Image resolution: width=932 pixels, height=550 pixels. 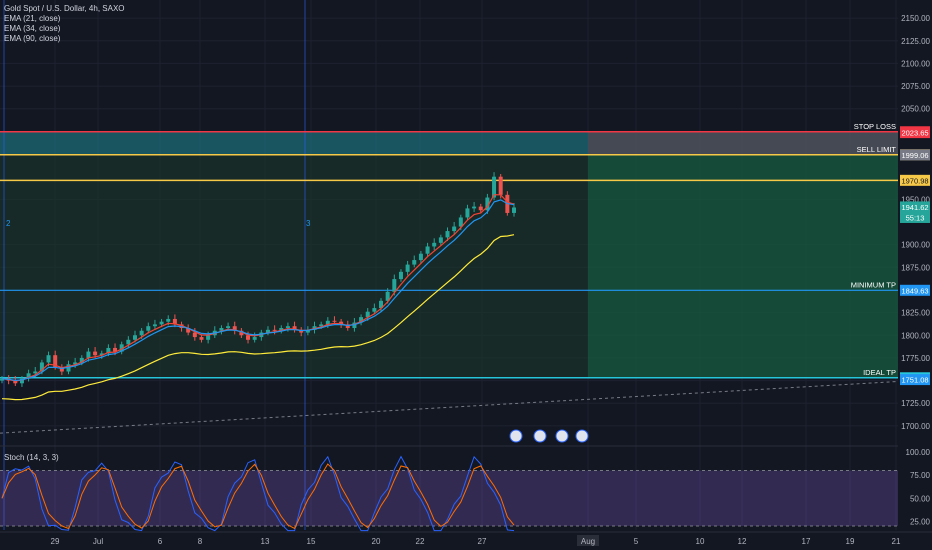 What do you see at coordinates (32, 18) in the screenshot?
I see `ema-21-legend: EMA (21, close)` at bounding box center [32, 18].